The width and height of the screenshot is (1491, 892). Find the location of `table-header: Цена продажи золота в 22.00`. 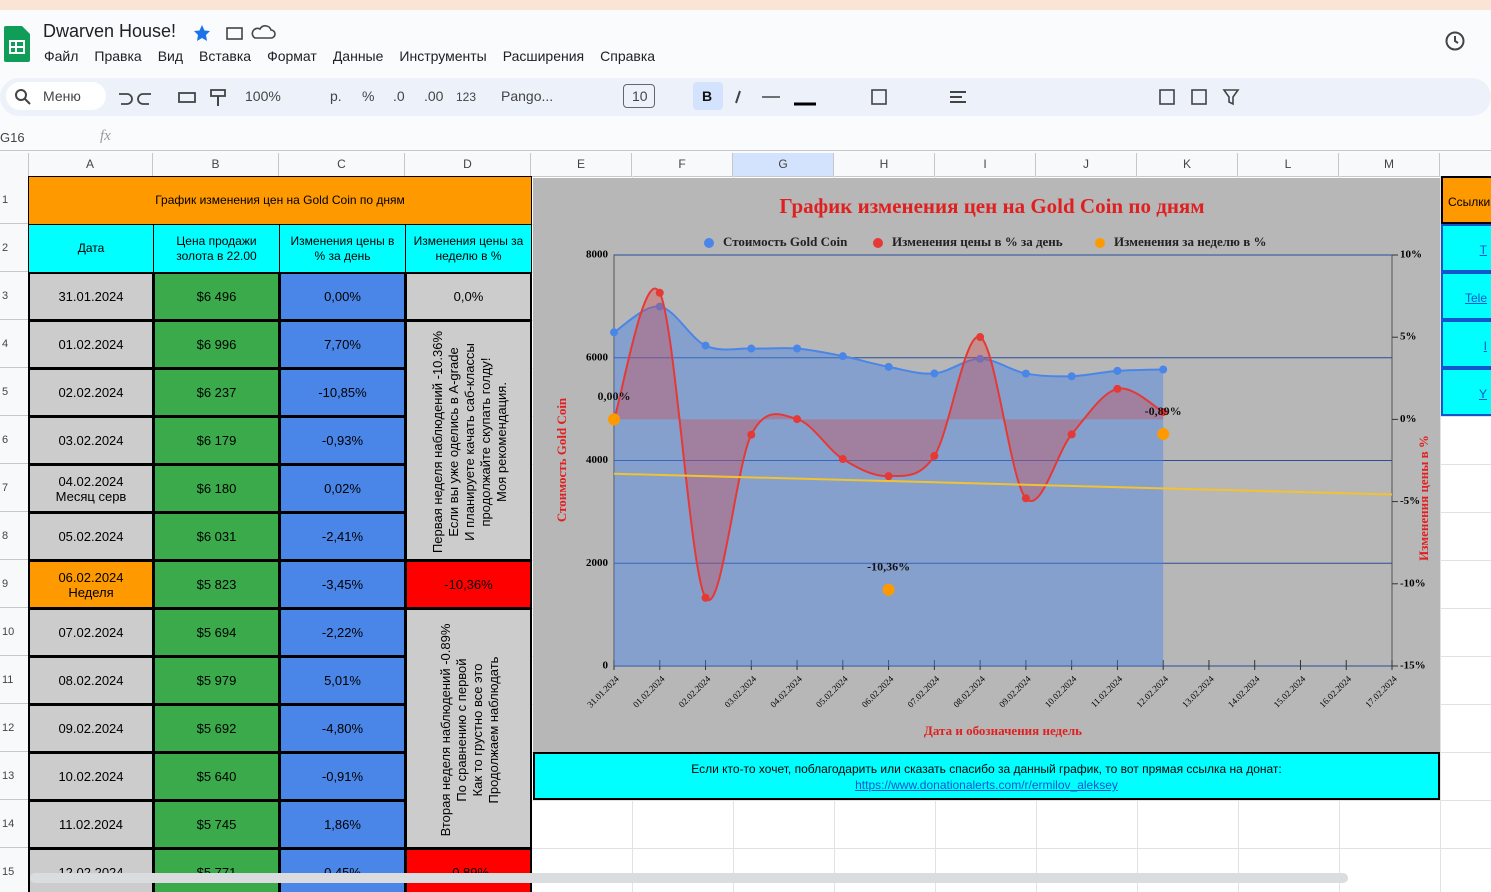

table-header: Цена продажи золота в 22.00 is located at coordinates (216, 248).